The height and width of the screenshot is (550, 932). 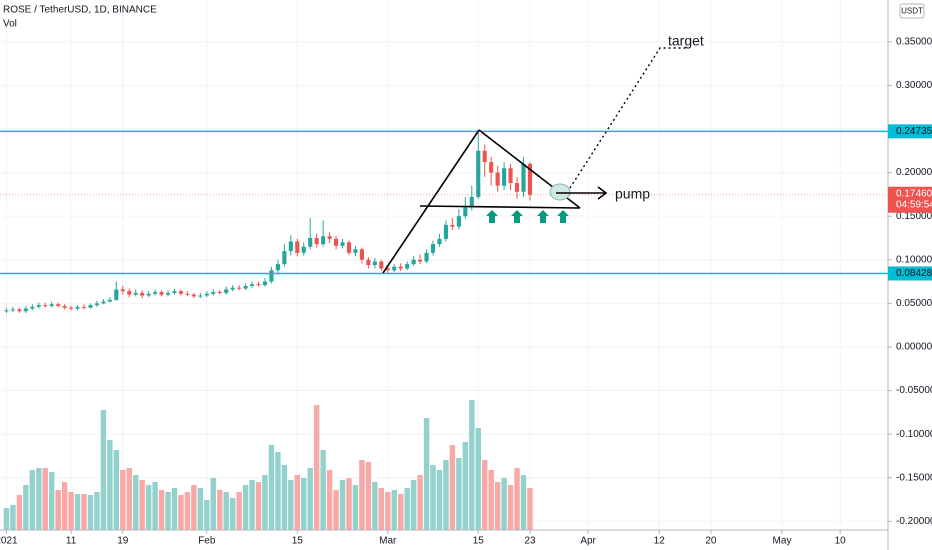 What do you see at coordinates (535, 160) in the screenshot?
I see `drawings` at bounding box center [535, 160].